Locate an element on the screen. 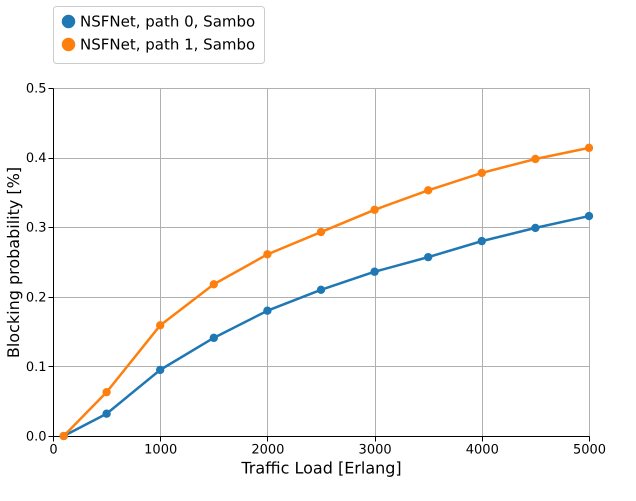  x-tick-label: 0 is located at coordinates (53, 450).